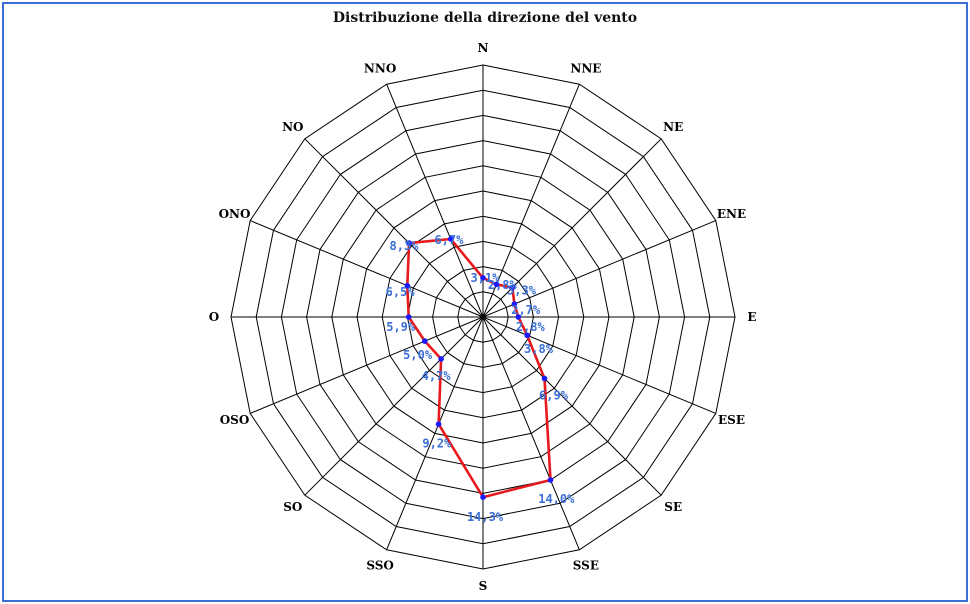  What do you see at coordinates (522, 291) in the screenshot?
I see `value-label-ne: 3,3%` at bounding box center [522, 291].